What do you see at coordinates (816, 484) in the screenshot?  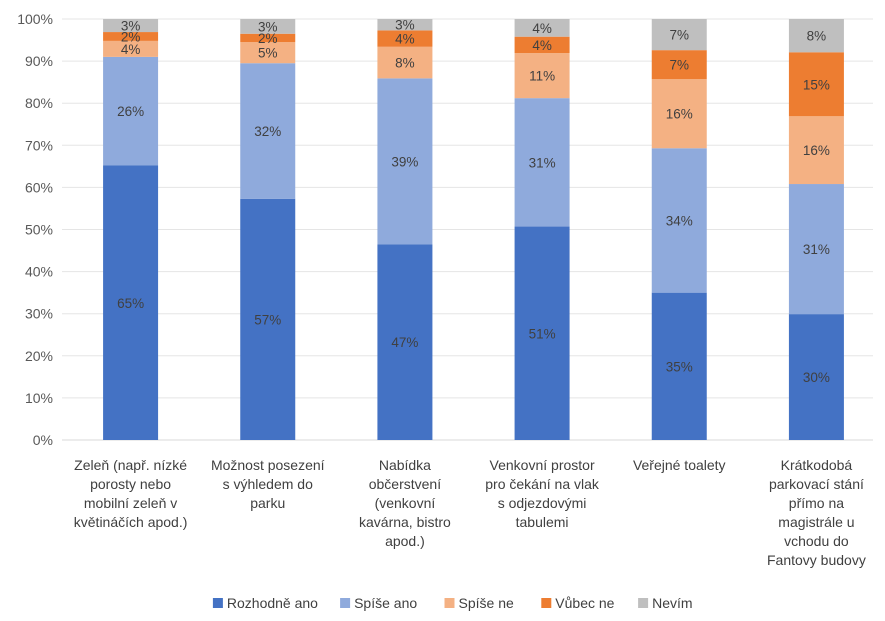 I see `x-tick-label-line: parkovací stání` at bounding box center [816, 484].